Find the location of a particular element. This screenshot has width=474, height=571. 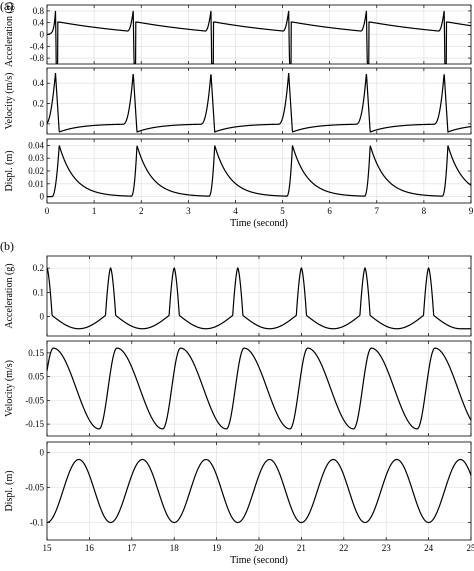

y-tick-label: 0.1 is located at coordinates (38, 292).